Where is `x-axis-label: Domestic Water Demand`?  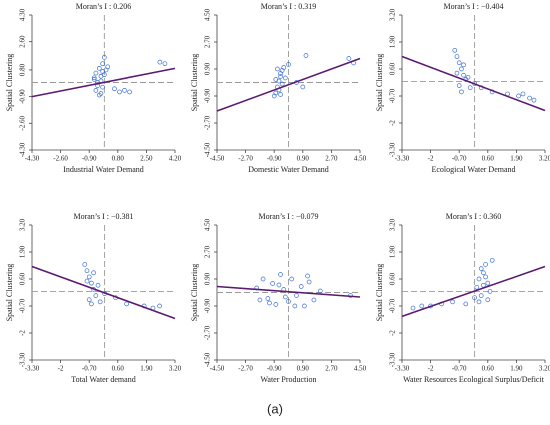 x-axis-label: Domestic Water Demand is located at coordinates (288, 169).